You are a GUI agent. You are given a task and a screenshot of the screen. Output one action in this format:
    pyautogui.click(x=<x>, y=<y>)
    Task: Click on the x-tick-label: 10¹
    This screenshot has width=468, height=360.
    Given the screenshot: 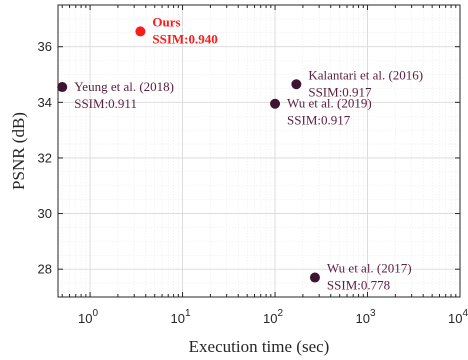 What is the action you would take?
    pyautogui.click(x=181, y=317)
    